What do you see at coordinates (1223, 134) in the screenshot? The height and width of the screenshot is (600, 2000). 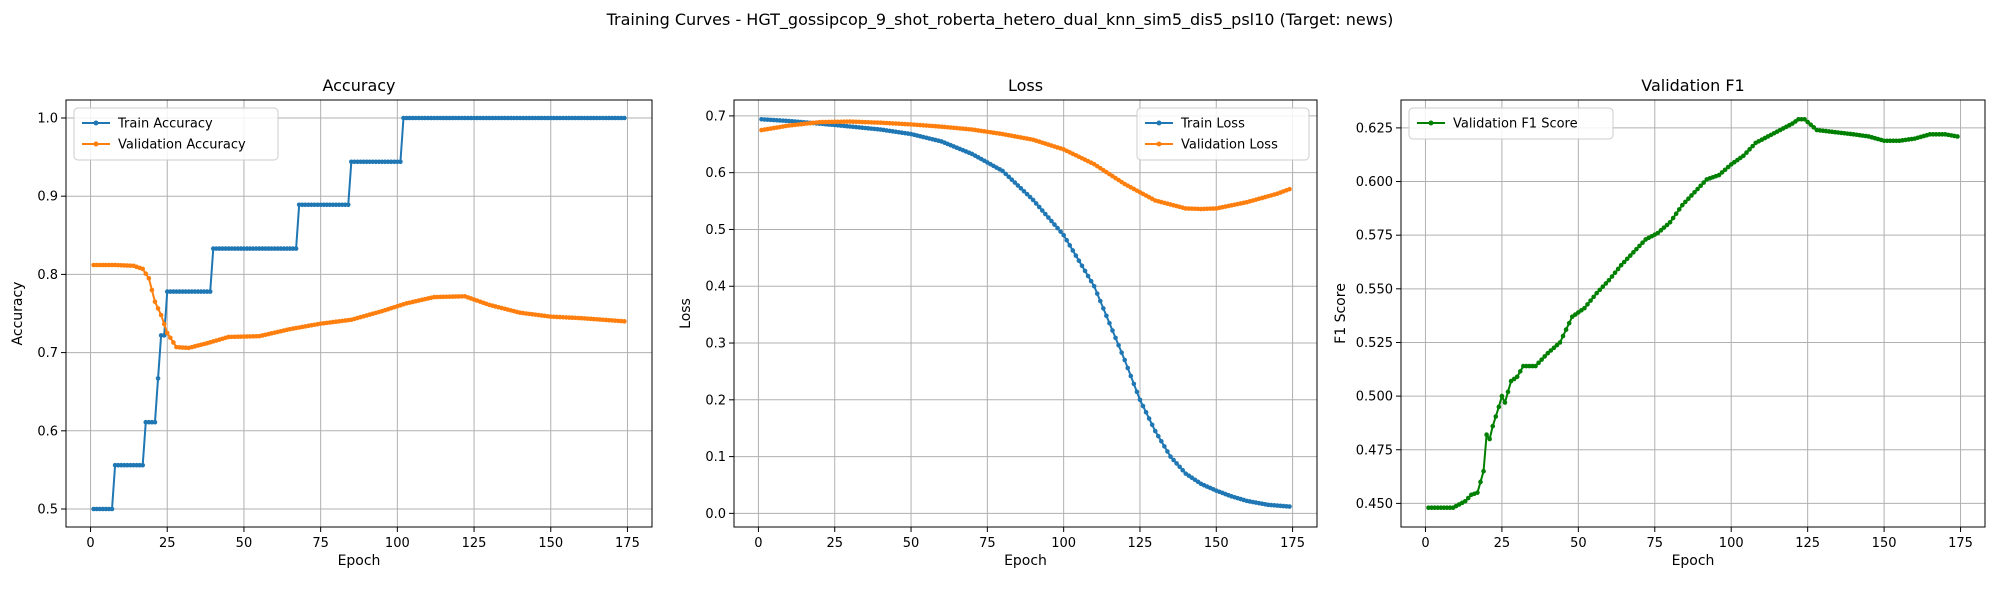 I see `legend: Train Loss Validation Loss` at bounding box center [1223, 134].